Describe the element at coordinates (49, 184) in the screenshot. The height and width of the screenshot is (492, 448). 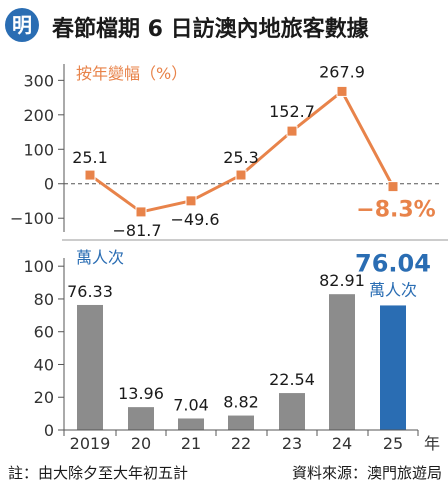
I see `line-y-tick-label: 0` at that location.